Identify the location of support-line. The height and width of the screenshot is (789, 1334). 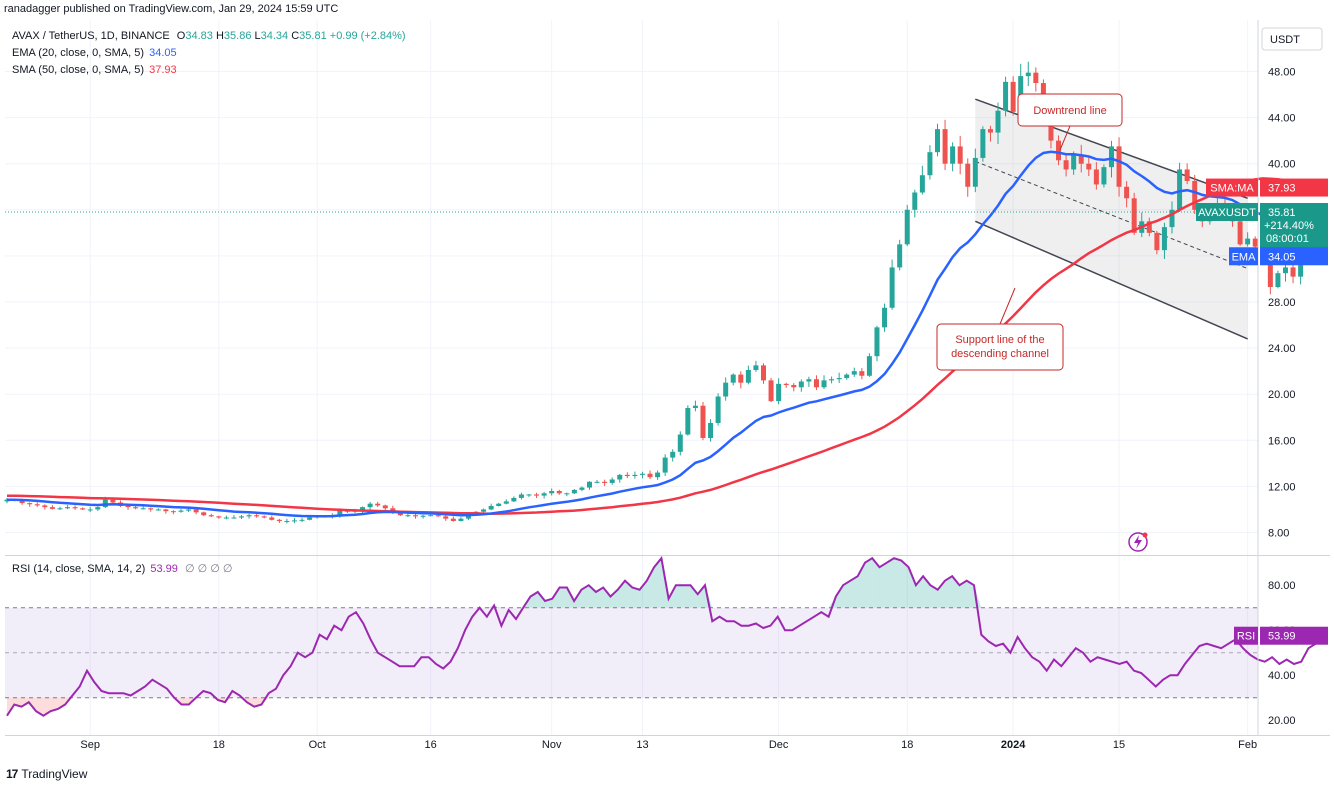
(1111, 280).